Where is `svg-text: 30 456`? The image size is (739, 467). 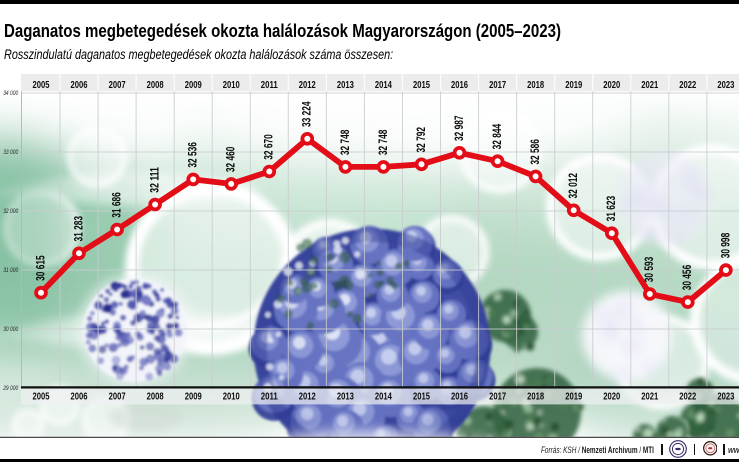 svg-text: 30 456 is located at coordinates (687, 278).